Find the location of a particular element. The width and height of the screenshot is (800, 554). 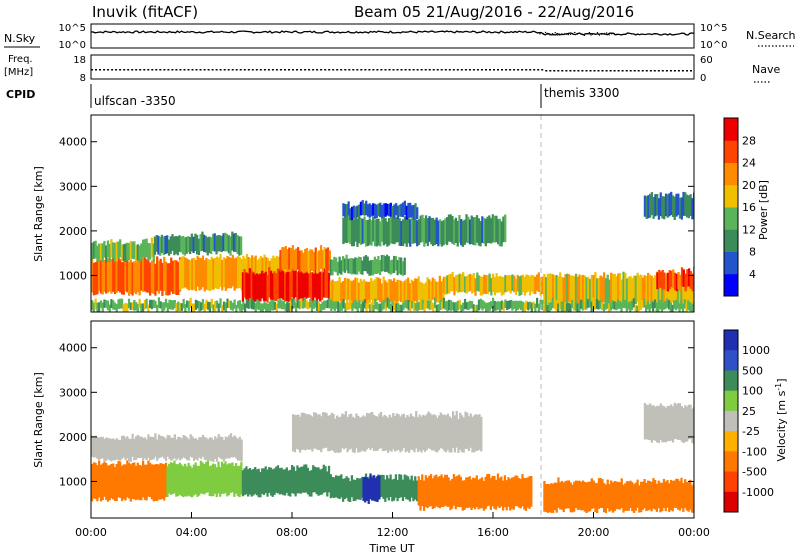

nsky-trace is located at coordinates (392, 33).